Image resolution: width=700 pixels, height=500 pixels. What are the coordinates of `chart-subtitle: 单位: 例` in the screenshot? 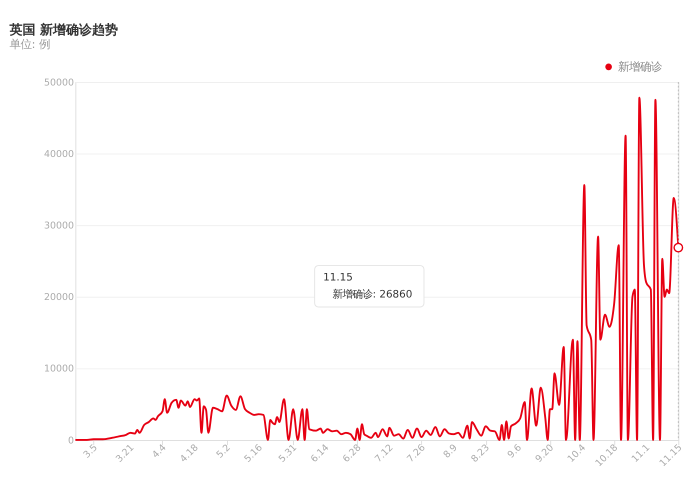 It's located at (30, 45).